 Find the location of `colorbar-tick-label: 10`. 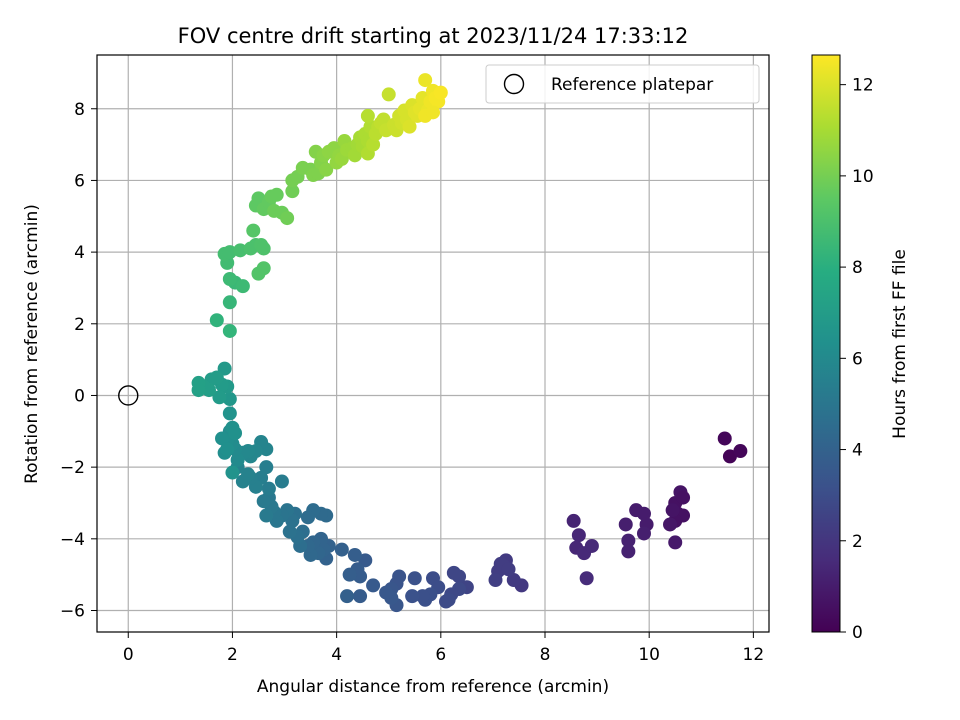

colorbar-tick-label: 10 is located at coordinates (863, 177).